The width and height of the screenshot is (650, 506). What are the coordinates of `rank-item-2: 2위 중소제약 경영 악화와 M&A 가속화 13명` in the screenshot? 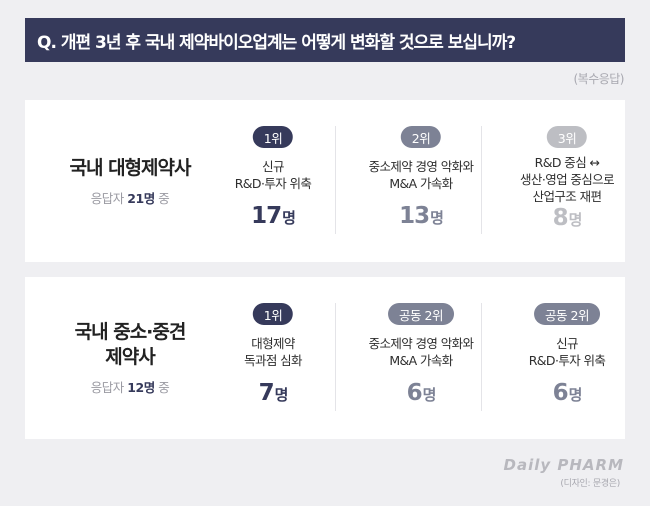 It's located at (421, 181).